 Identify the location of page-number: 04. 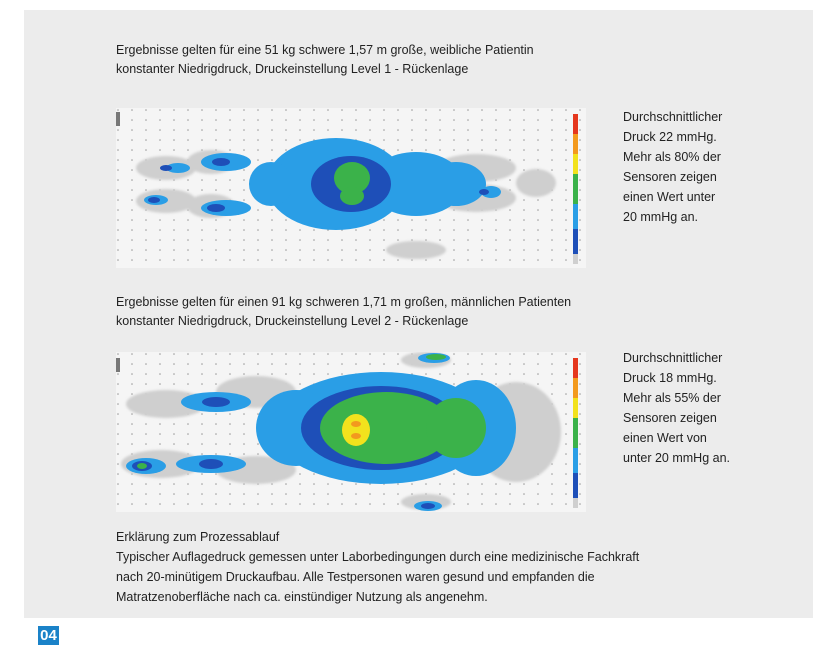
(48, 635).